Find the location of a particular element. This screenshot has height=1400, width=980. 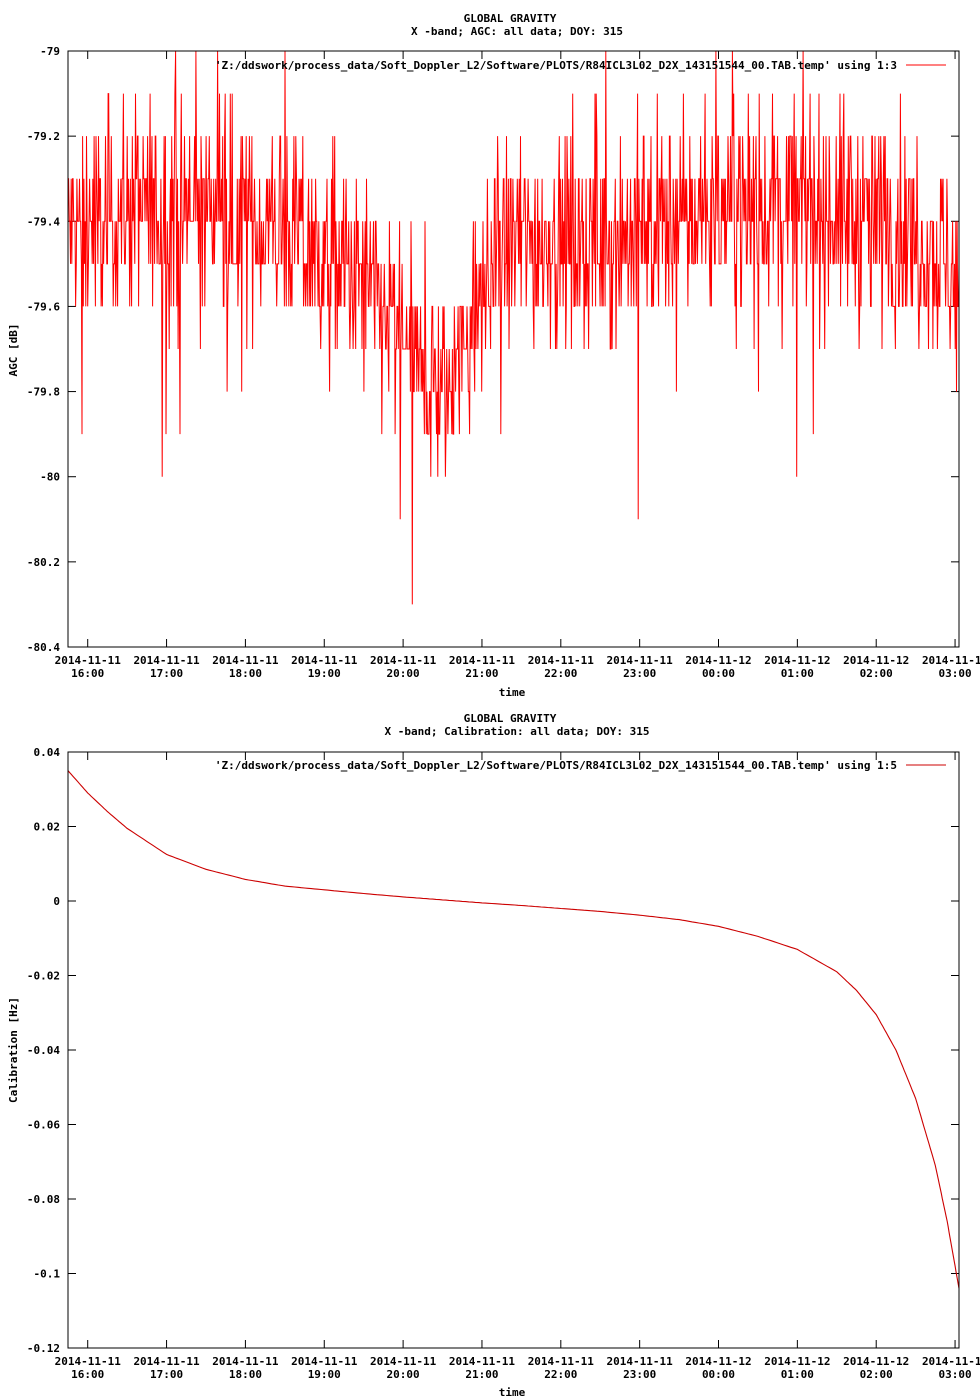

y-tick-label: 0 is located at coordinates (56, 901).